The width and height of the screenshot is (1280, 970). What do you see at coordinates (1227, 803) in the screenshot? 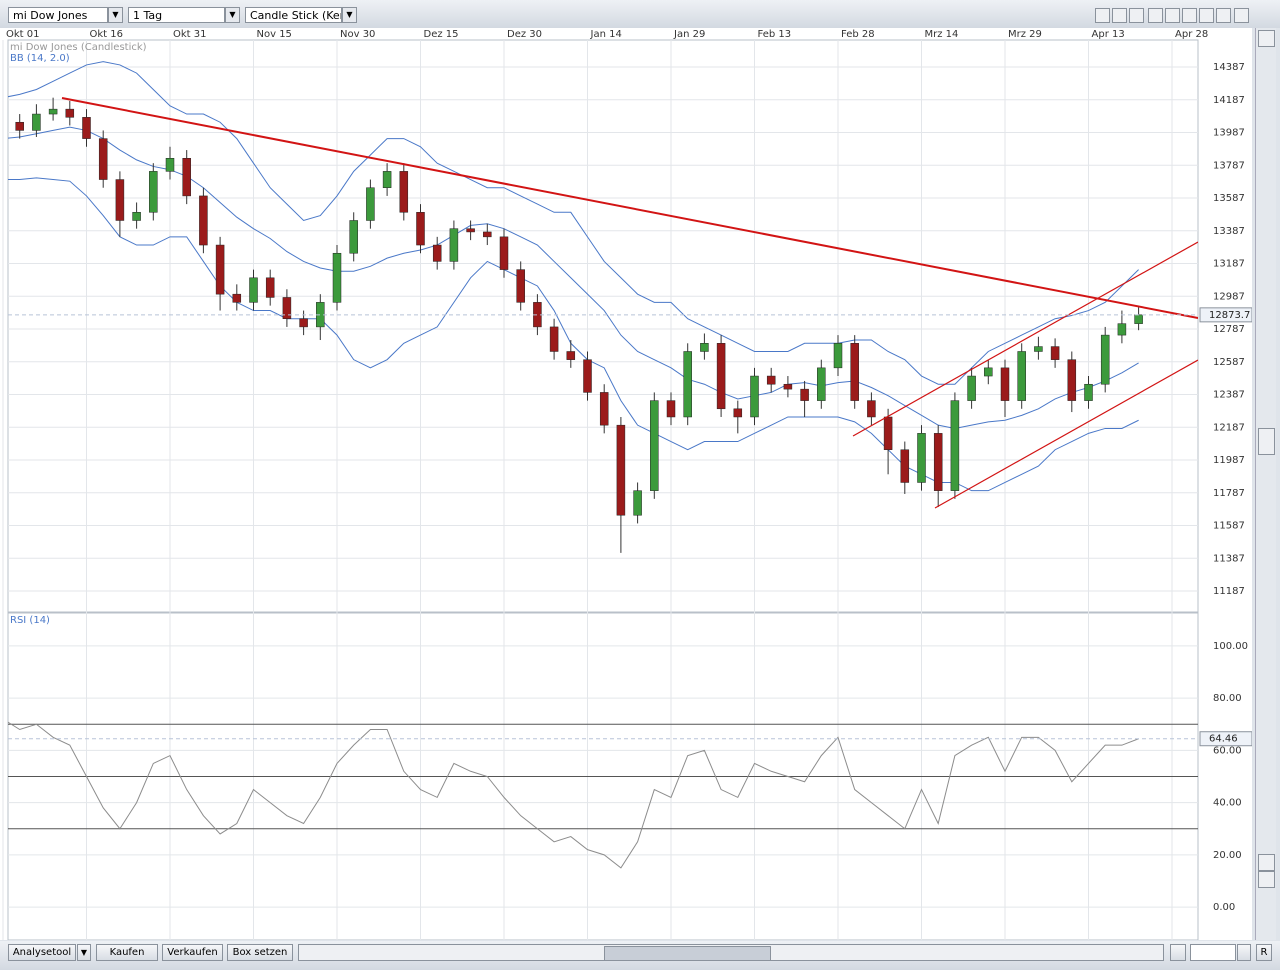
I see `y-tick-label: 40.00` at bounding box center [1227, 803].